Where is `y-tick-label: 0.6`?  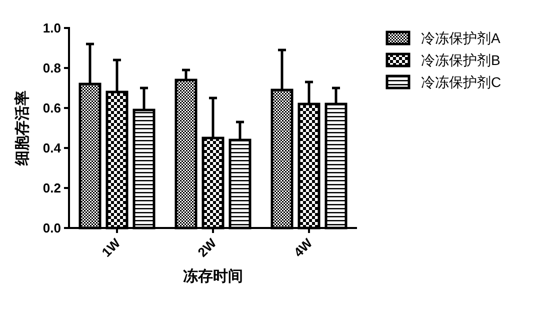
y-tick-label: 0.6 is located at coordinates (51, 108).